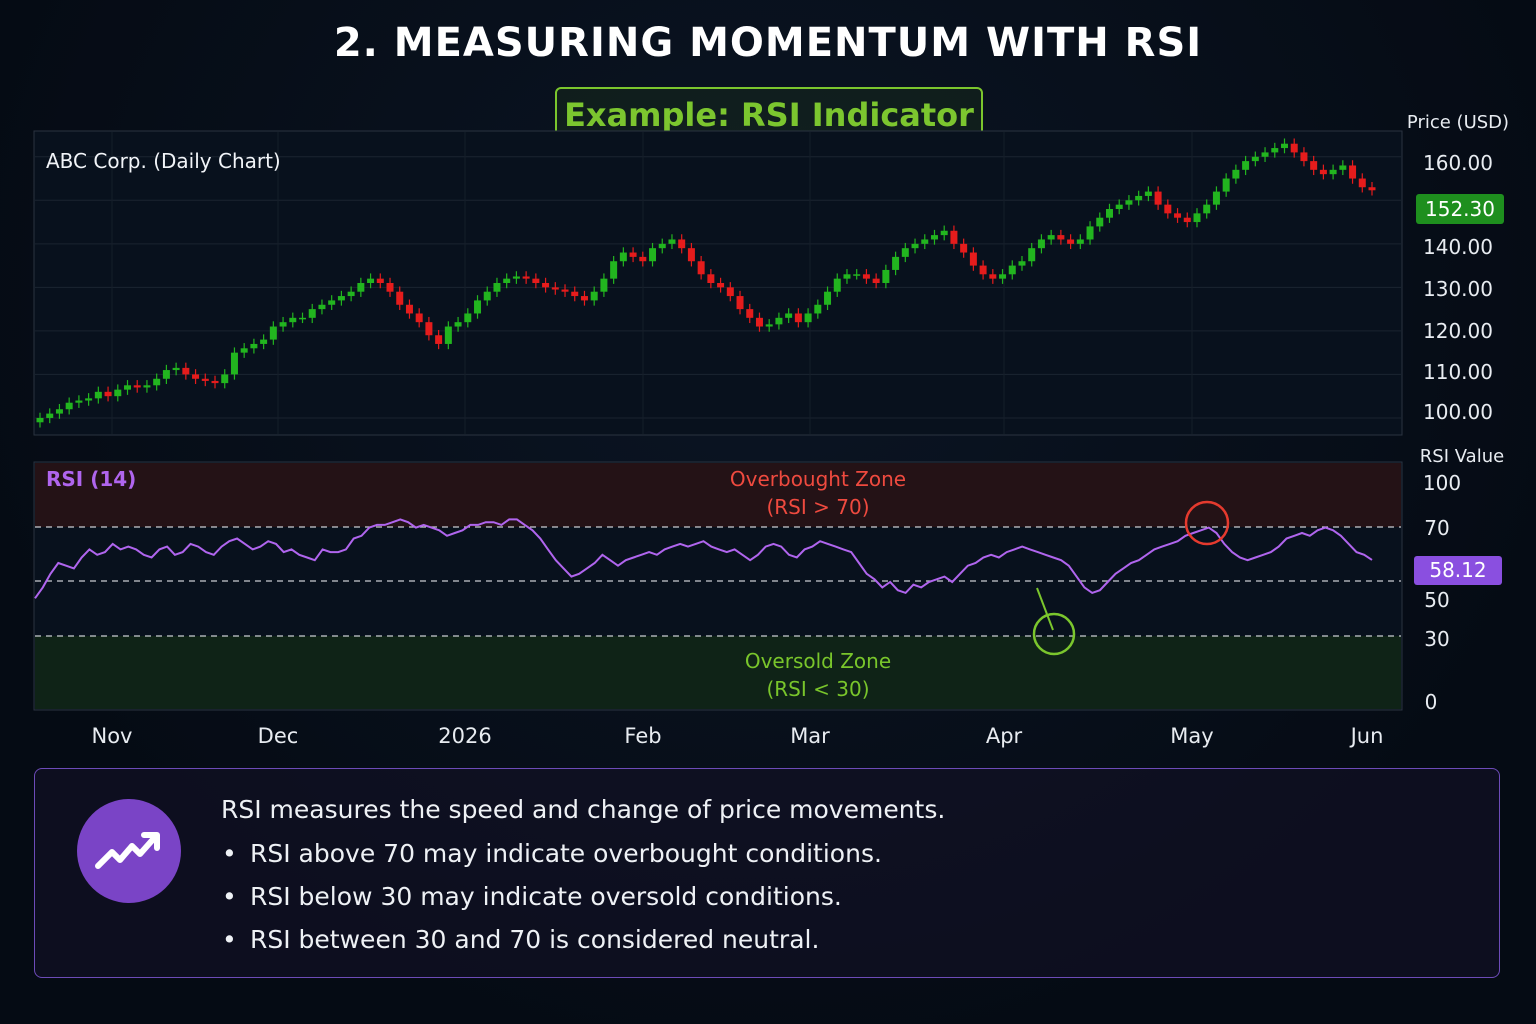 The height and width of the screenshot is (1024, 1536). I want to click on x-label: 2026, so click(464, 736).